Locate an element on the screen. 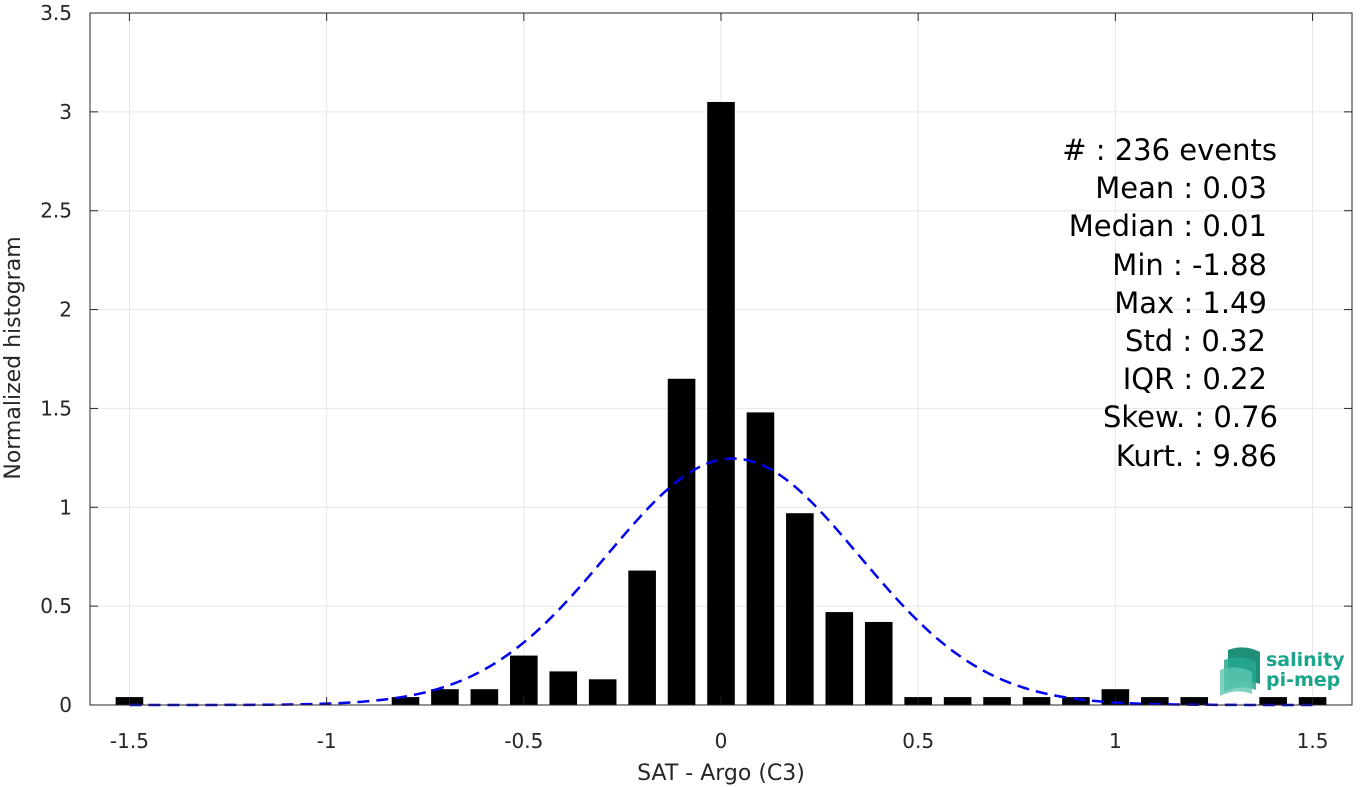  x-tick-label: 1.5 is located at coordinates (1313, 741).